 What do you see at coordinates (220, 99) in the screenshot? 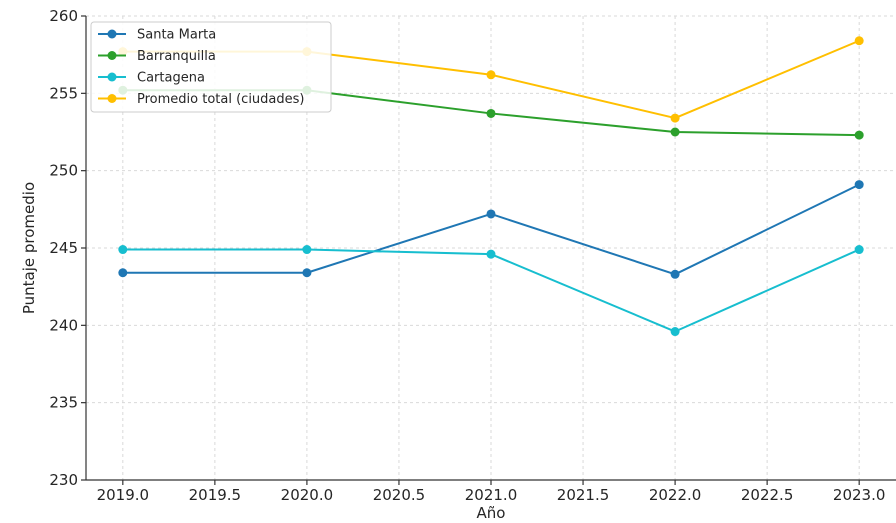
I see `legend-label: Promedio total (ciudades)` at bounding box center [220, 99].